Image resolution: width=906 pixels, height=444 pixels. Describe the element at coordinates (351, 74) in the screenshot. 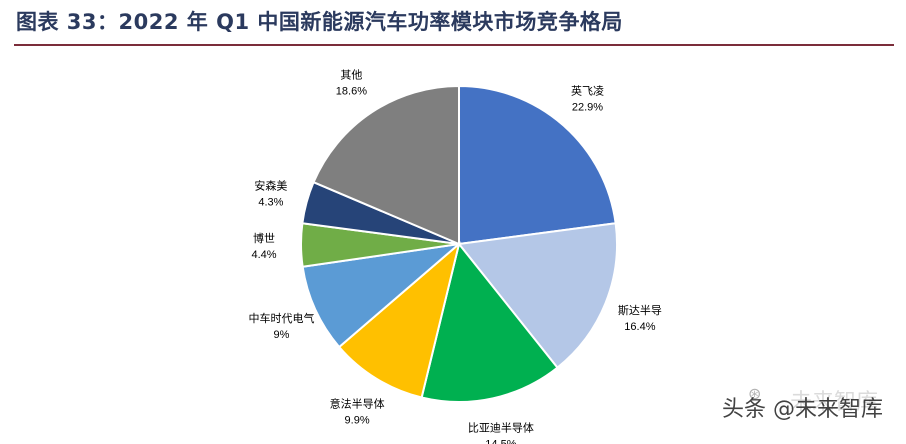

I see `slice-label-8: 其他` at that location.